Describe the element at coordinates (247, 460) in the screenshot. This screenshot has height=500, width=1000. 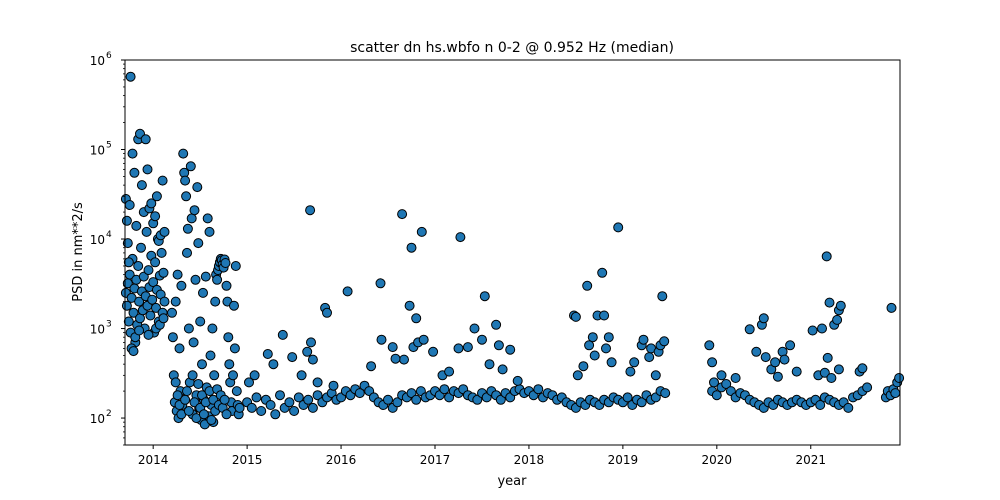
I see `x-tick-label: 2015` at that location.